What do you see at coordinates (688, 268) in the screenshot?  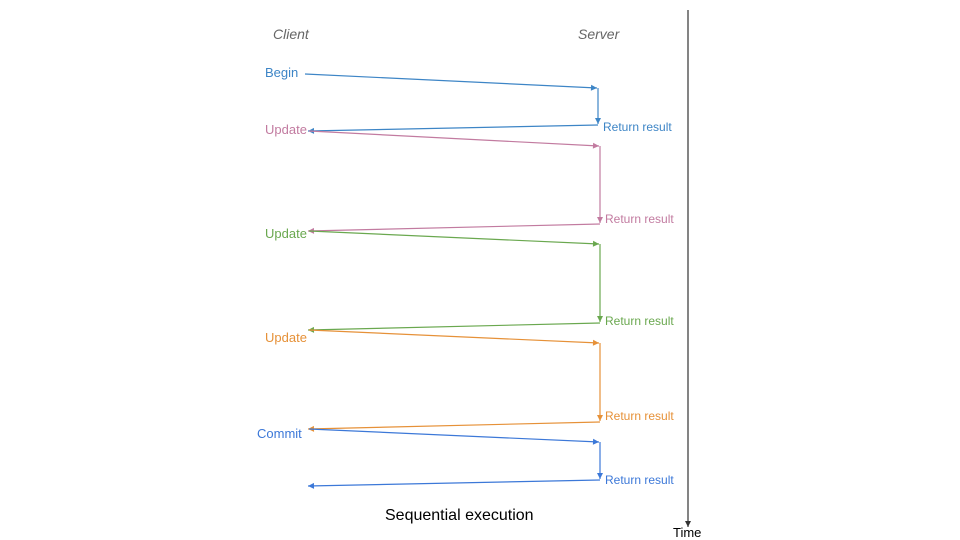 I see `time-axis-arrow` at bounding box center [688, 268].